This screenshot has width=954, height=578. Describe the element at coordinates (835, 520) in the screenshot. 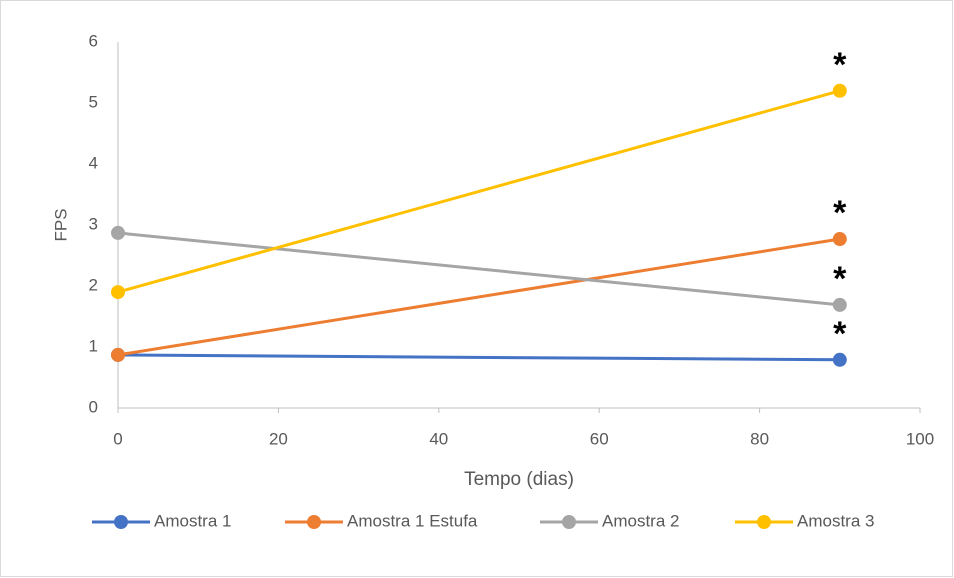

I see `legend-label: Amostra 3` at that location.